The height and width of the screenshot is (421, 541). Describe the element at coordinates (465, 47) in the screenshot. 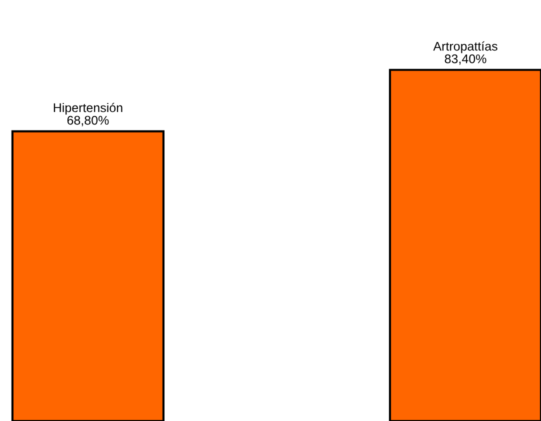

I see `x-tick-label: Artropattías` at that location.